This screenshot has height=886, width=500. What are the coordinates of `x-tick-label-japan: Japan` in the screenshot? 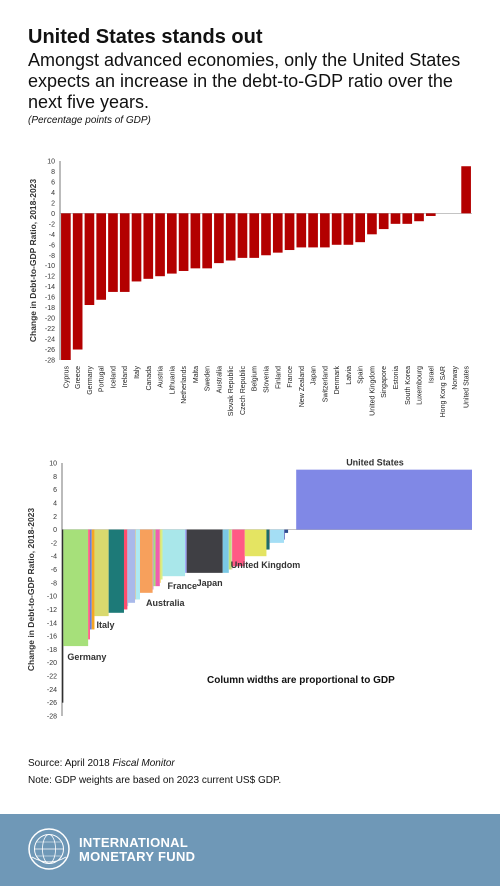 It's located at (314, 375).